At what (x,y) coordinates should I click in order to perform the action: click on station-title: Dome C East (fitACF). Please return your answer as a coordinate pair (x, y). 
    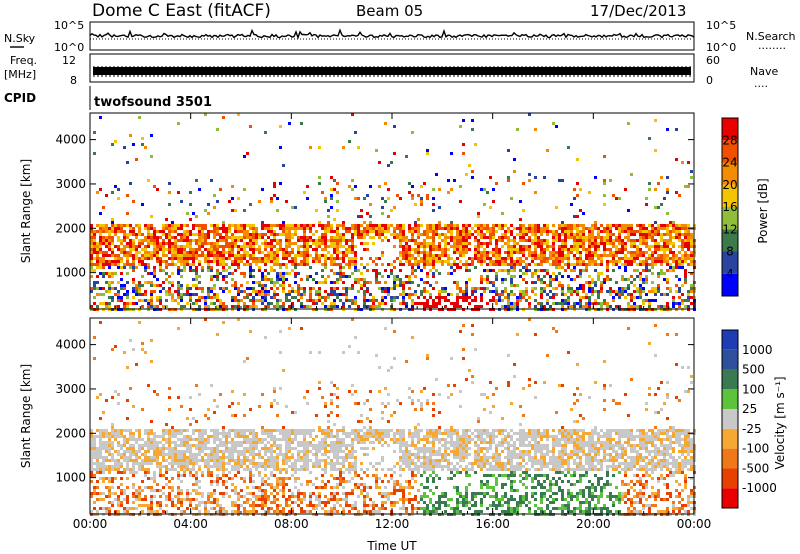
    Looking at the image, I should click on (181, 11).